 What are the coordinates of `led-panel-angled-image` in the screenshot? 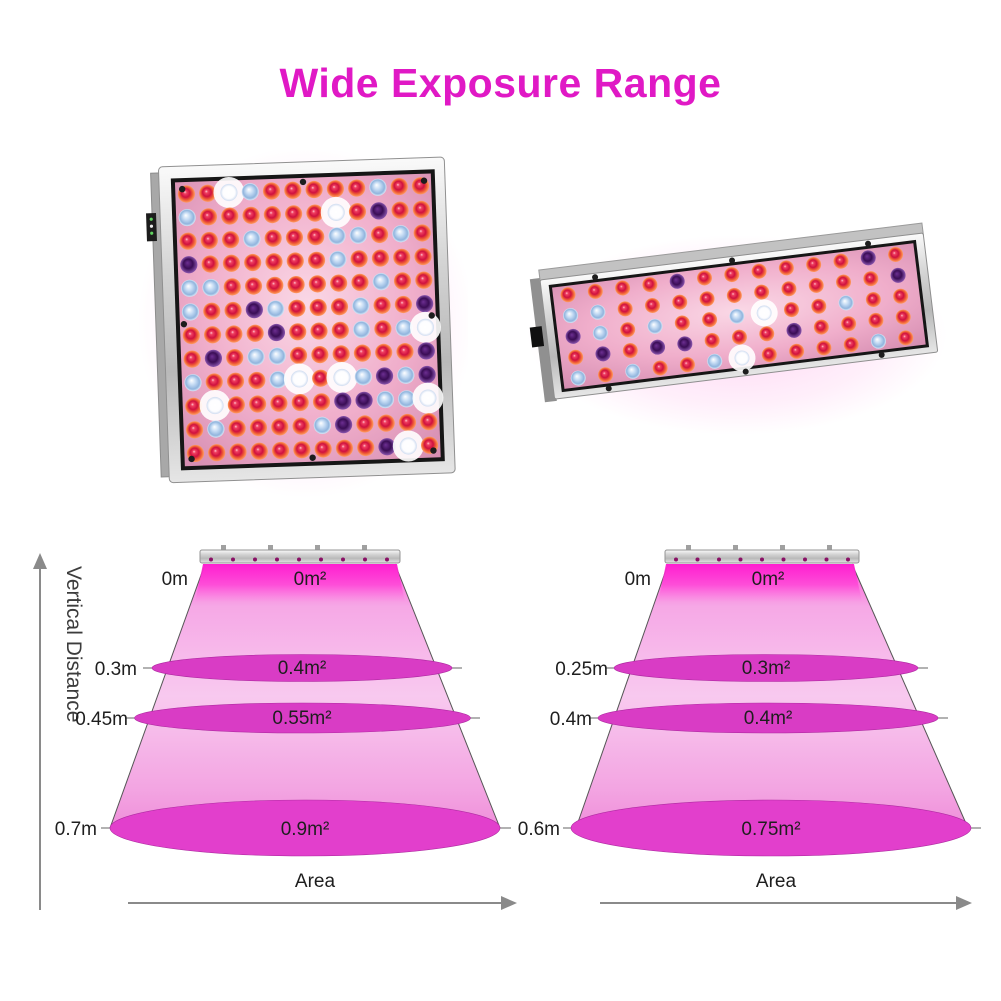 It's located at (737, 328).